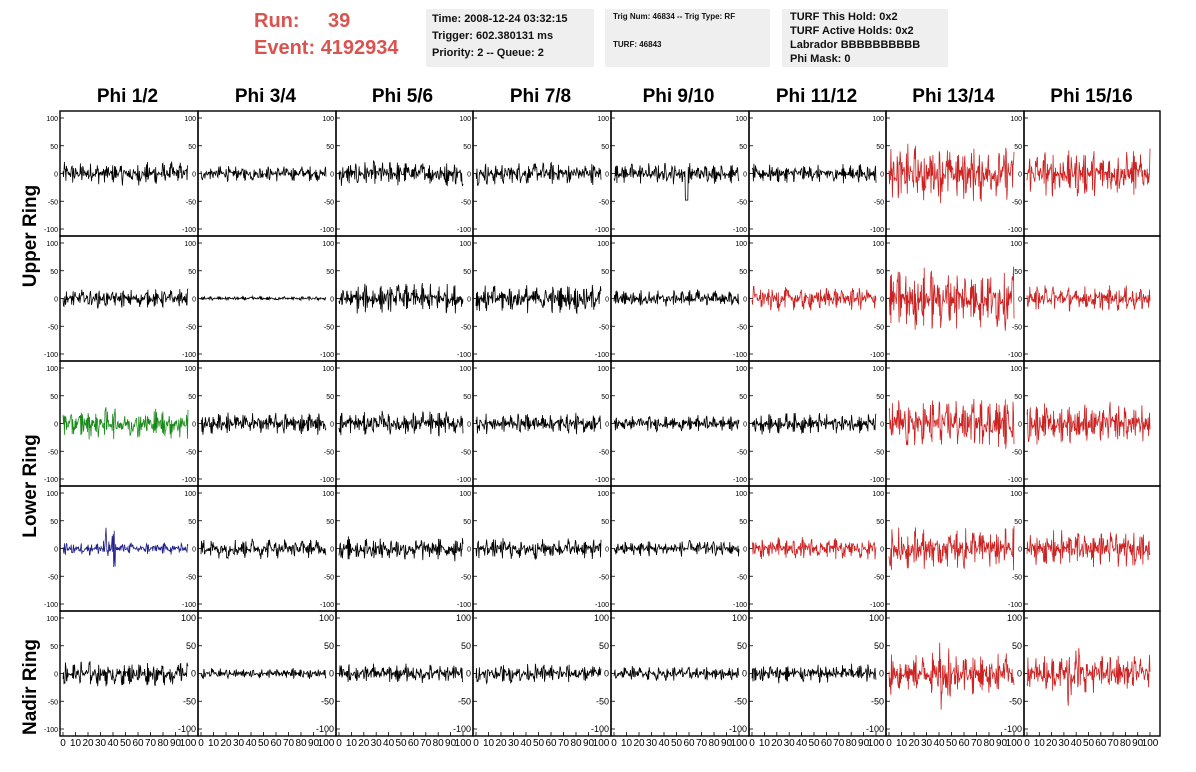  I want to click on x-tick-label: 90, so click(1138, 743).